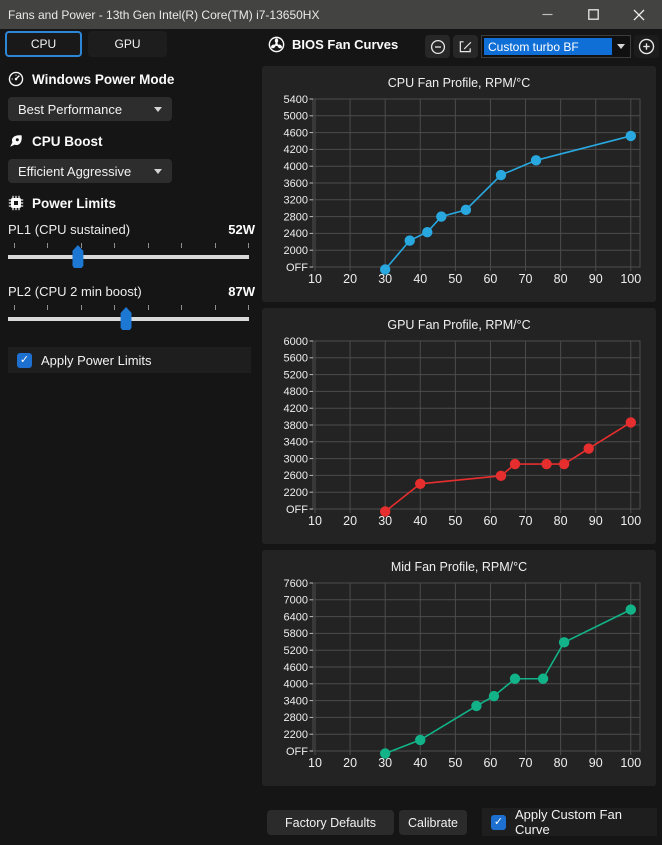 The width and height of the screenshot is (662, 845). I want to click on chevron-down-icon, so click(158, 109).